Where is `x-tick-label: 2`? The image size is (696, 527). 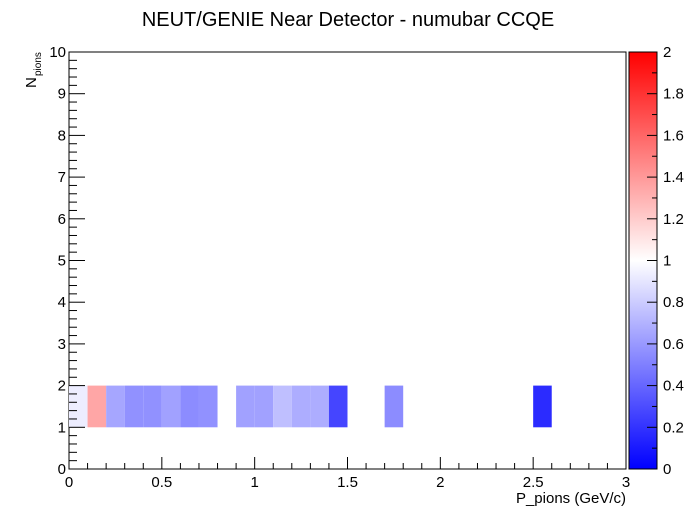 x-tick-label: 2 is located at coordinates (440, 482).